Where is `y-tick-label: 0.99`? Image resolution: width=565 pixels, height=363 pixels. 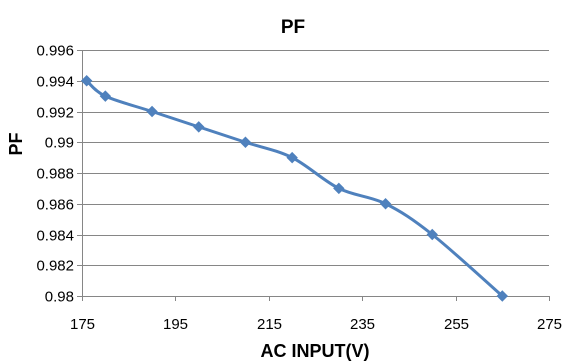 y-tick-label: 0.99 is located at coordinates (59, 143).